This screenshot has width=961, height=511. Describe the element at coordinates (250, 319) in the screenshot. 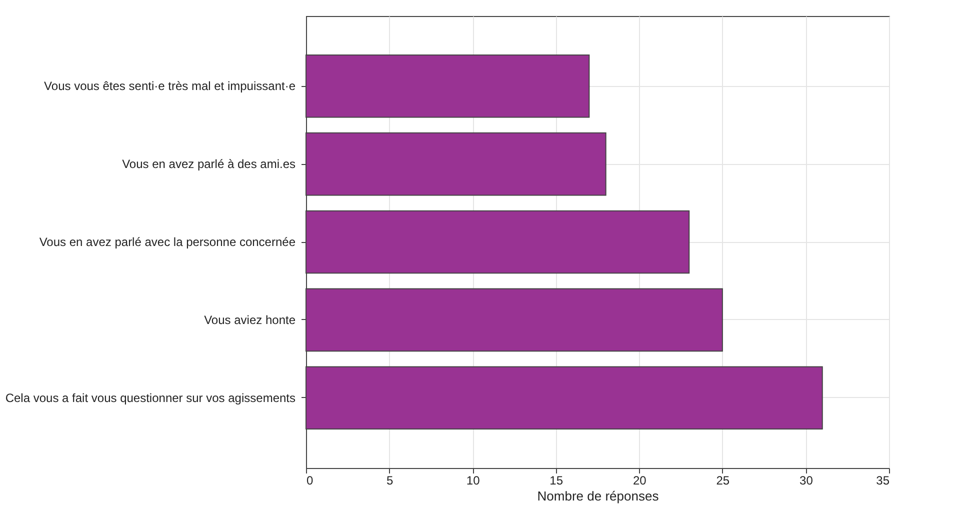

I see `y-tick-label: Vous aviez honte` at that location.